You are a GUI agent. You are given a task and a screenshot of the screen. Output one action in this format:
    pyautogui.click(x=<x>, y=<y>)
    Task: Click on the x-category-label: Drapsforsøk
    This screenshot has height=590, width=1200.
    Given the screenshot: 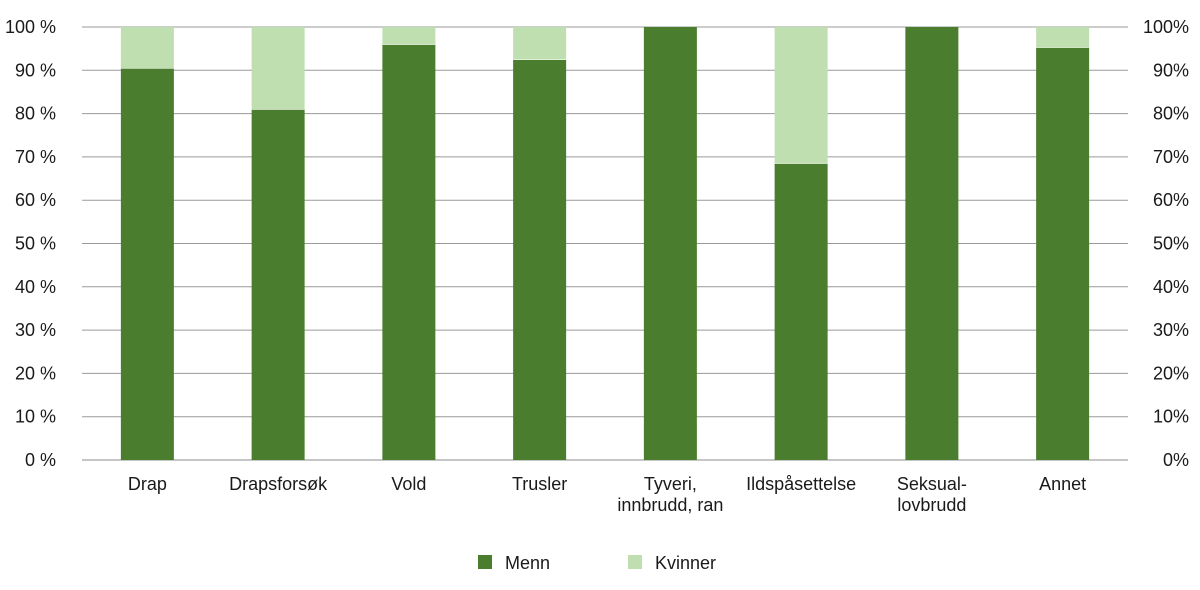 What is the action you would take?
    pyautogui.click(x=278, y=484)
    